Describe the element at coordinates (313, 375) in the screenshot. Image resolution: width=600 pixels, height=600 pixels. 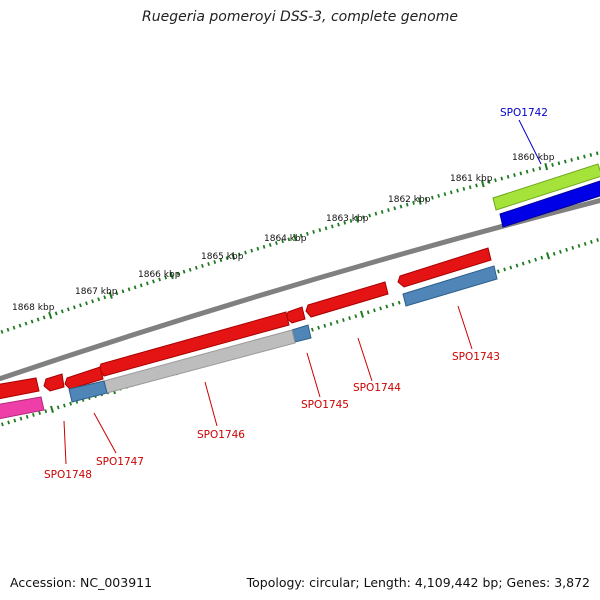
I see `callout-spo1745` at that location.